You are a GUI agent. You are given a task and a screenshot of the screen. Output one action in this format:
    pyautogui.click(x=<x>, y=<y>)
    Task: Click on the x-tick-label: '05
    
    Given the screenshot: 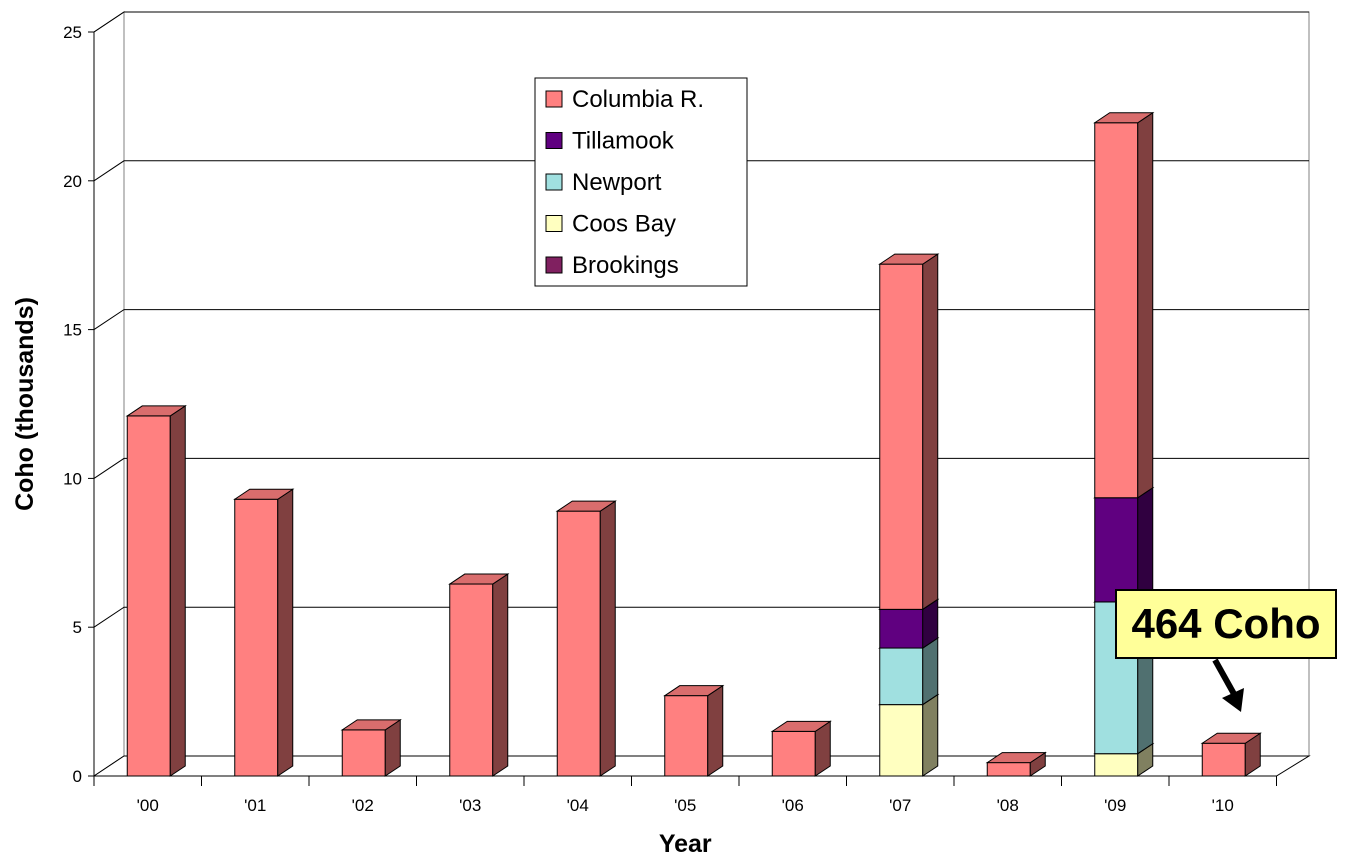 What is the action you would take?
    pyautogui.click(x=685, y=805)
    